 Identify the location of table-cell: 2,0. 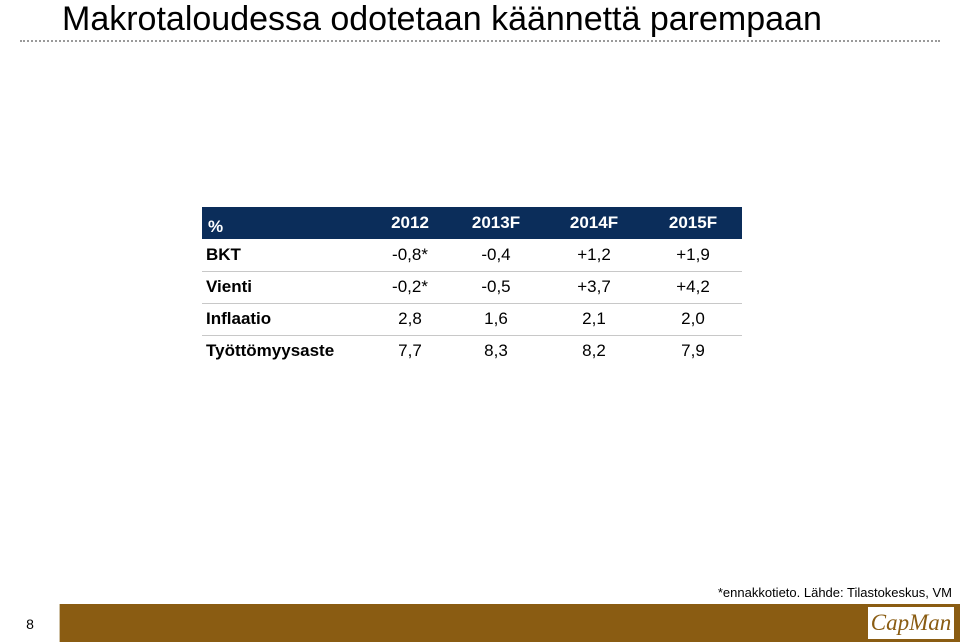
(693, 319).